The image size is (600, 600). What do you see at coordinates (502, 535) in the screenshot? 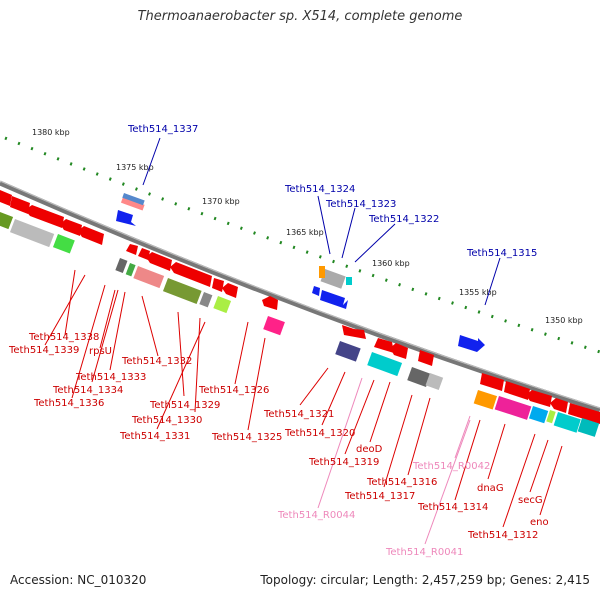
I see `gene-label-teth514-1312: Teth514_1312` at bounding box center [502, 535].